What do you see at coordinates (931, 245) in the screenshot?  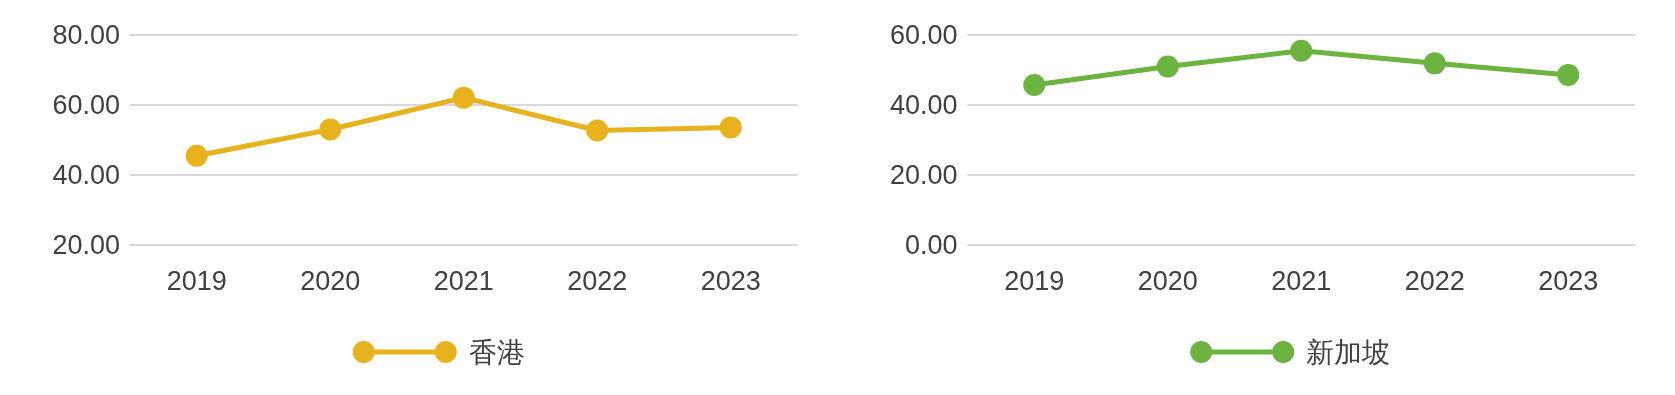 I see `y-tick-label: 0.00` at bounding box center [931, 245].